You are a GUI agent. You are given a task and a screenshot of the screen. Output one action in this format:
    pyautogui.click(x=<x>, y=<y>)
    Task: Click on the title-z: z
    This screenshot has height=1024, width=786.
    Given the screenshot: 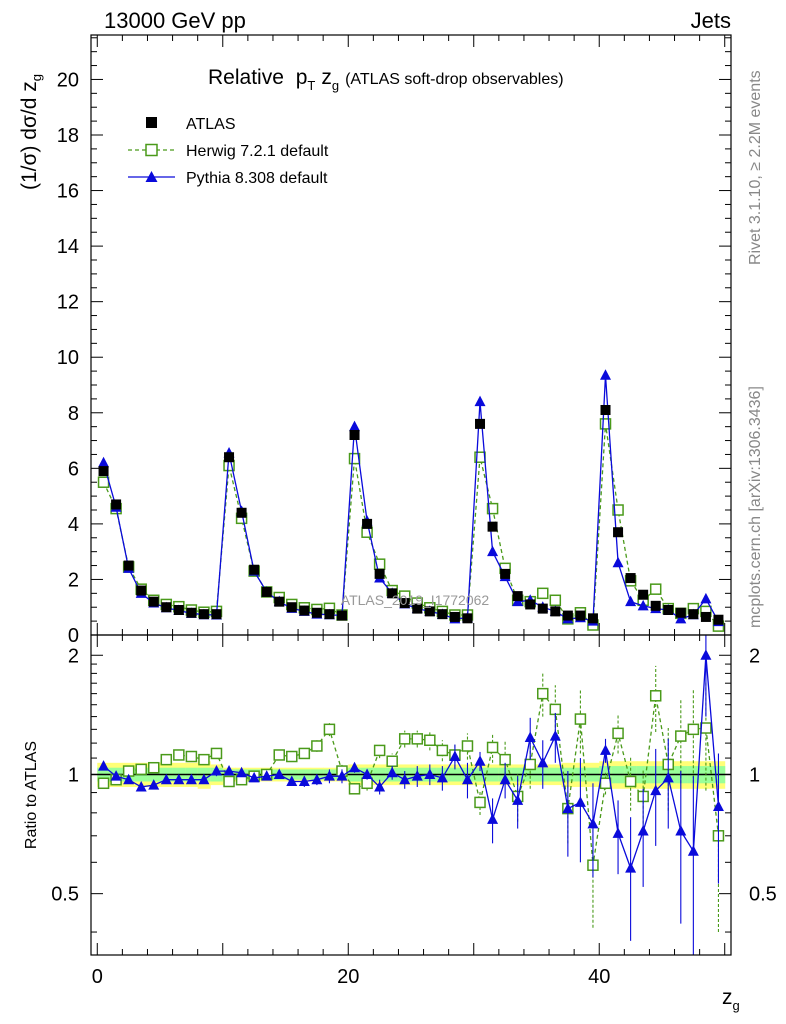 What is the action you would take?
    pyautogui.click(x=326, y=77)
    